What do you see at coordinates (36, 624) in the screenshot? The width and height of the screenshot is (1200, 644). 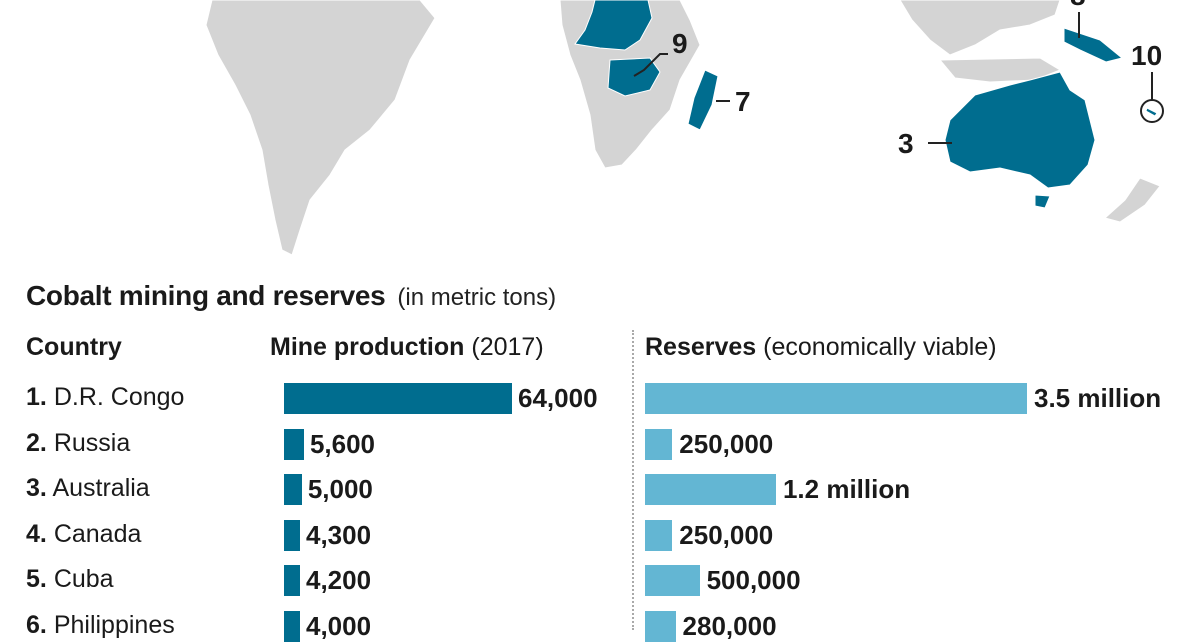 I see `country-rank: 6.` at bounding box center [36, 624].